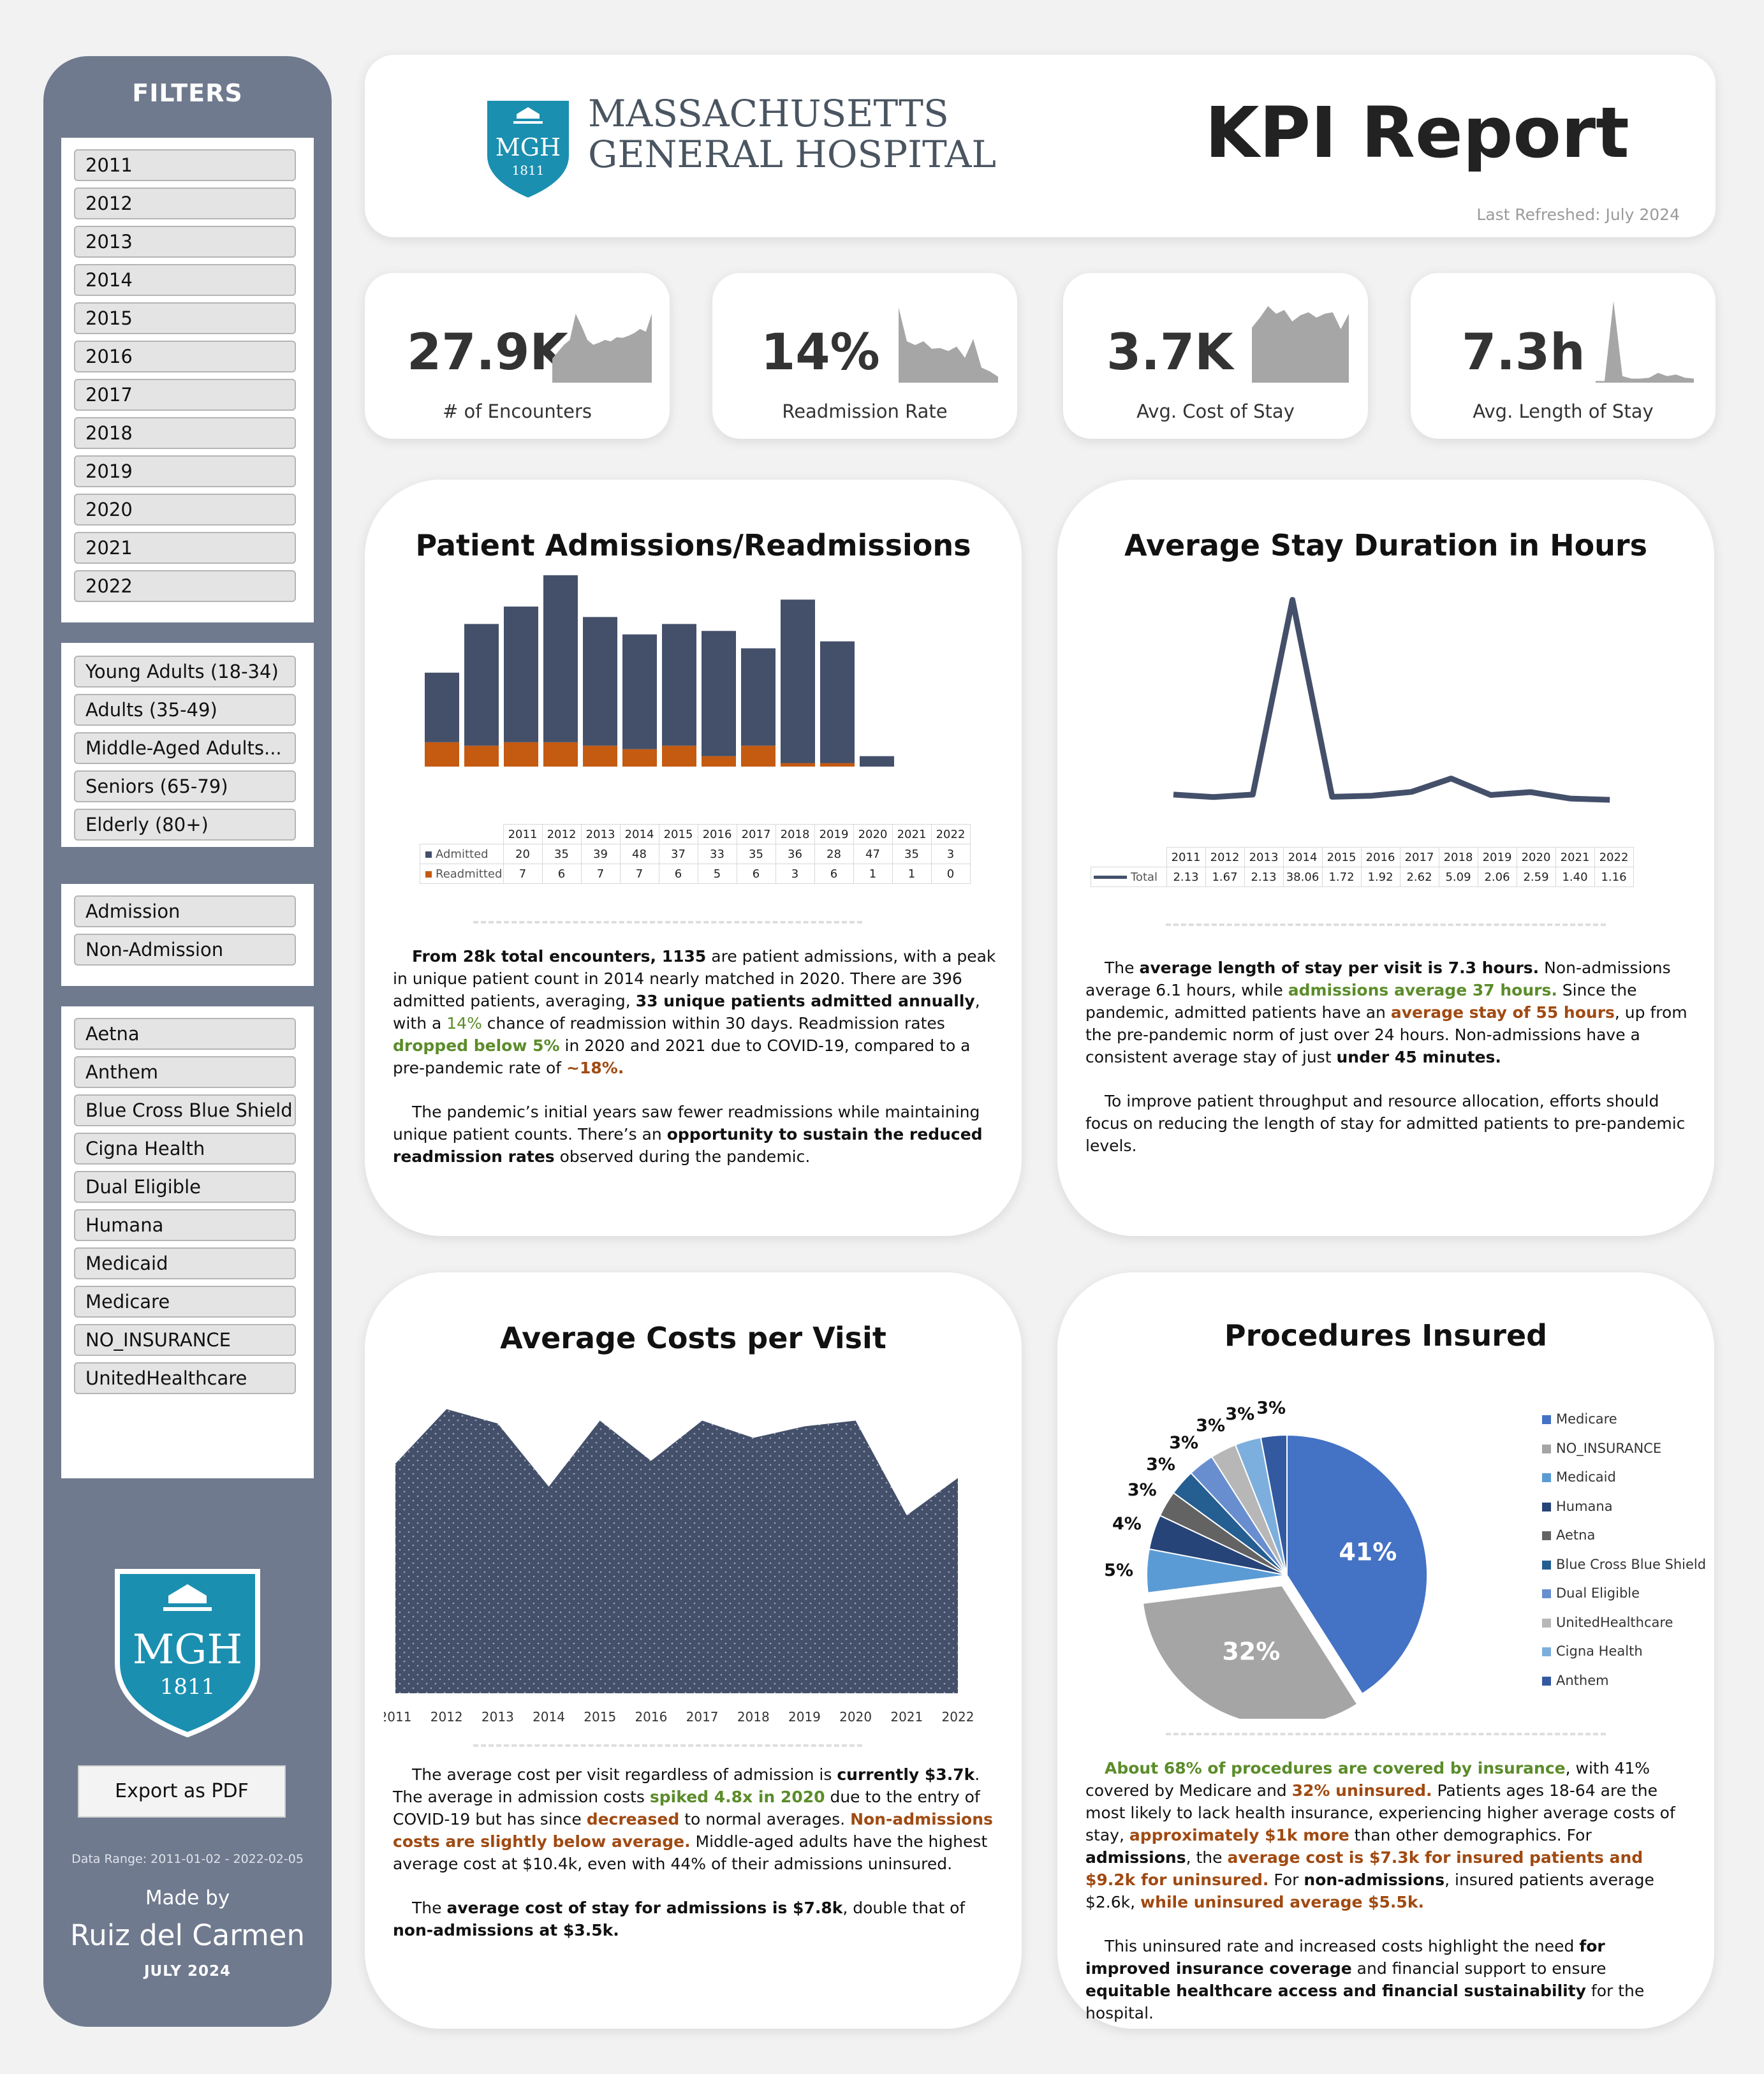 The width and height of the screenshot is (1764, 2074). What do you see at coordinates (185, 1340) in the screenshot?
I see `payer-filter-8: NO_INSURANCE` at bounding box center [185, 1340].